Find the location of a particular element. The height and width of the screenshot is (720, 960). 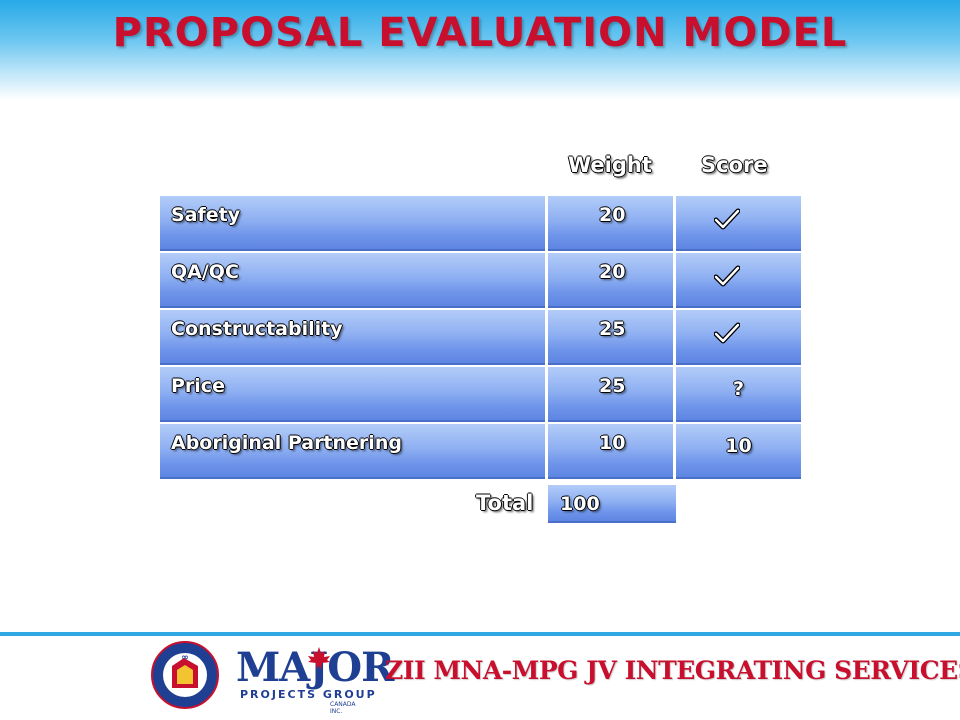

criteria-label: Price is located at coordinates (198, 386).